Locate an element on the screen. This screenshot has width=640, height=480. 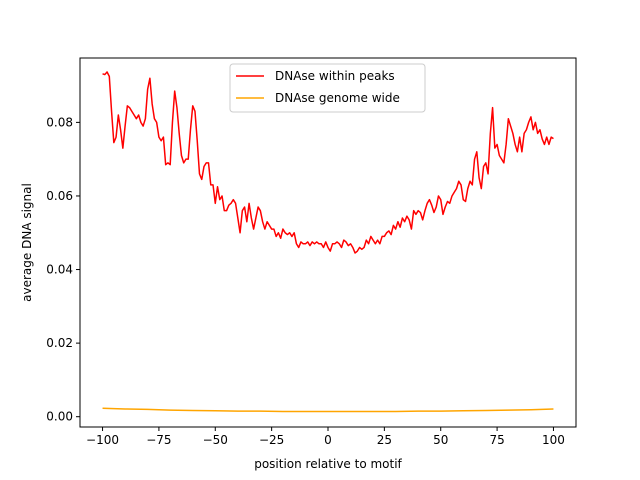
x-tick-label: −25 is located at coordinates (271, 440).